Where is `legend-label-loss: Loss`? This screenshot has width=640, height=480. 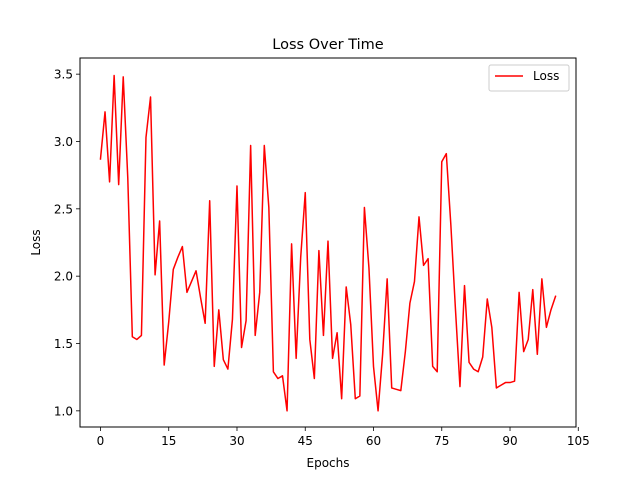
legend-label-loss: Loss is located at coordinates (546, 76).